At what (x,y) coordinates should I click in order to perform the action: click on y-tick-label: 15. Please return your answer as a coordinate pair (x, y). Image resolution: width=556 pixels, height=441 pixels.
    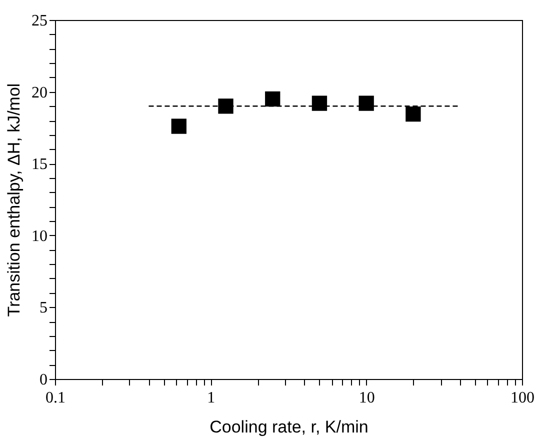
    Looking at the image, I should click on (40, 165).